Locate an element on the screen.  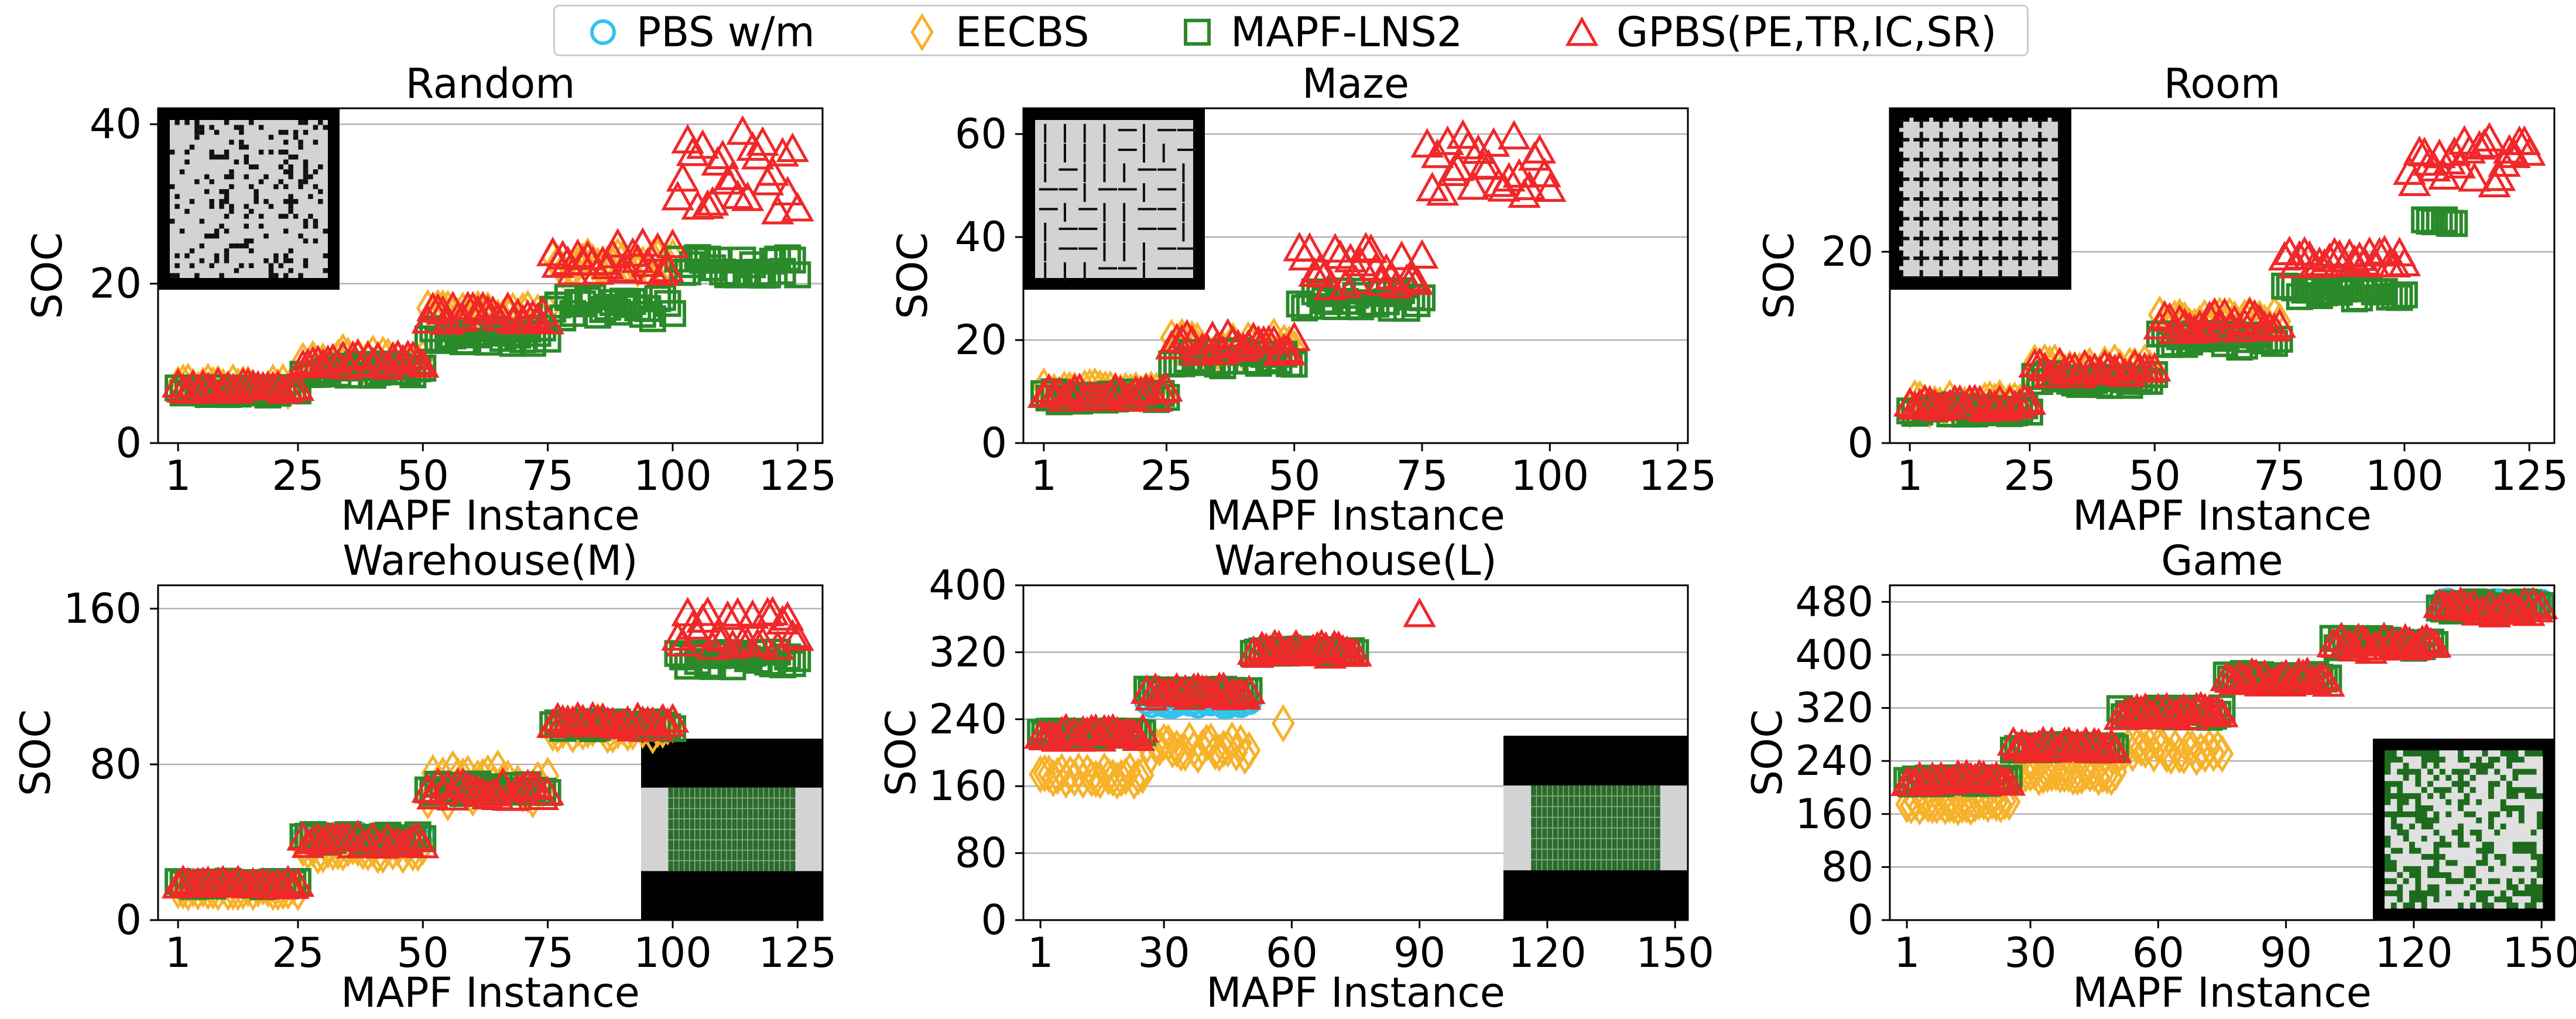
y-tick-label: 20 is located at coordinates (1847, 252).